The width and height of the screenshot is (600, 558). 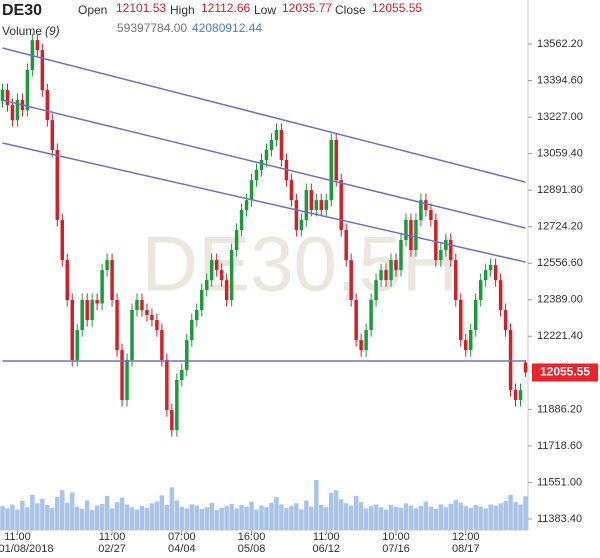 I want to click on x-tick-date: 04/04, so click(x=182, y=549).